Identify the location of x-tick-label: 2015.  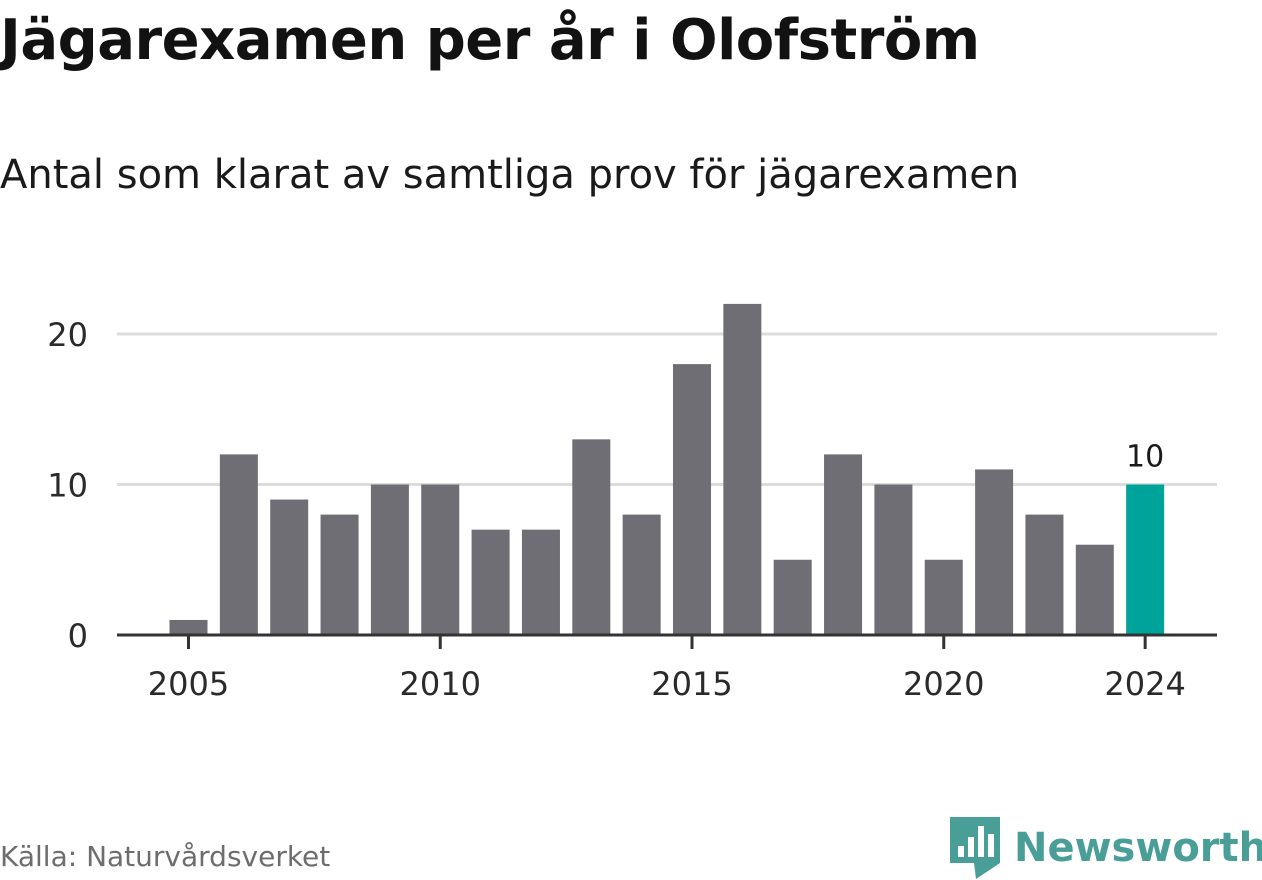
(691, 684).